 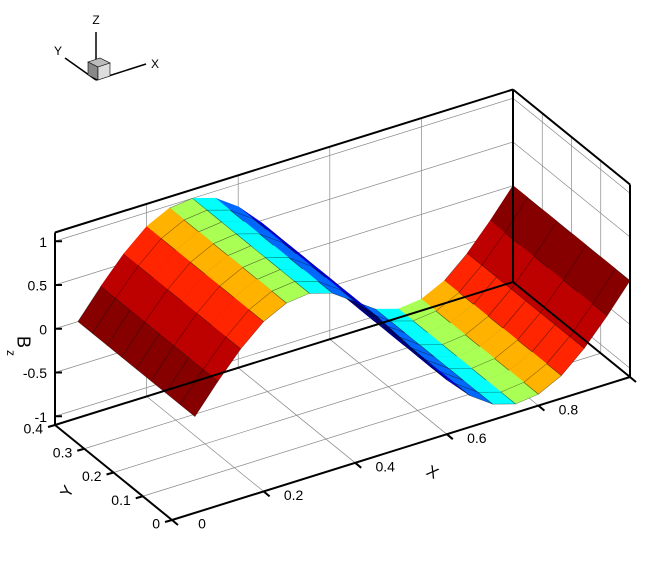 What do you see at coordinates (11, 353) in the screenshot?
I see `z-axis-label-sub: z` at bounding box center [11, 353].